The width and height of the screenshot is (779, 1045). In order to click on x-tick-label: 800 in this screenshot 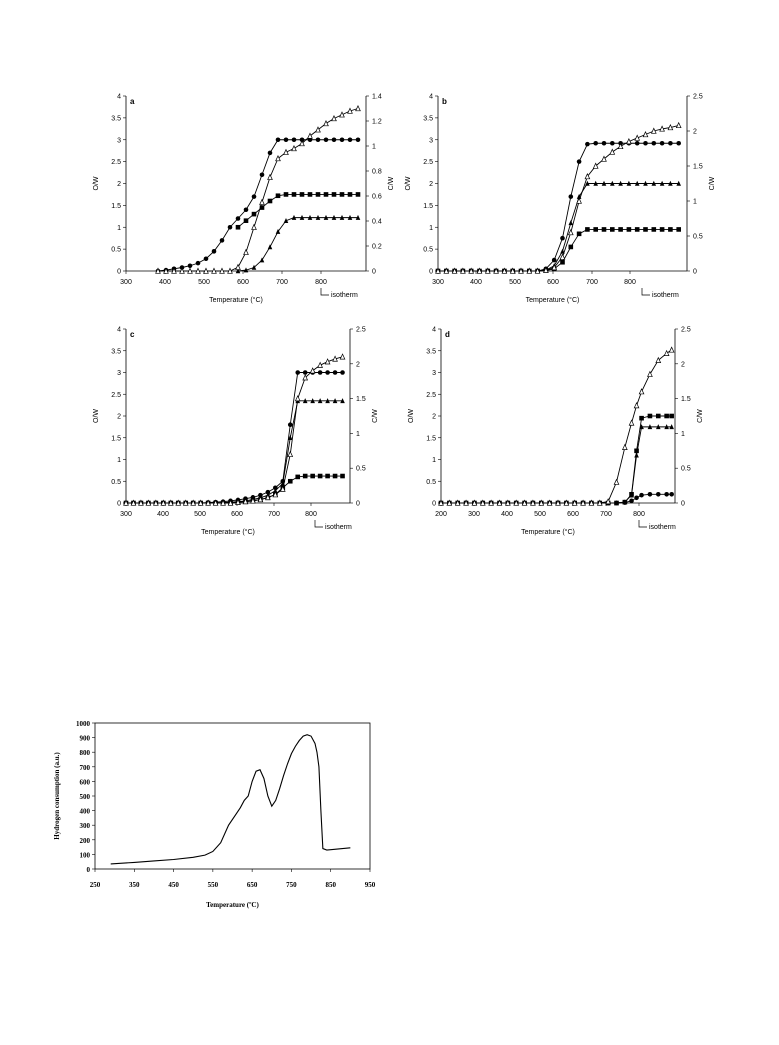, I will do `click(311, 514)`.